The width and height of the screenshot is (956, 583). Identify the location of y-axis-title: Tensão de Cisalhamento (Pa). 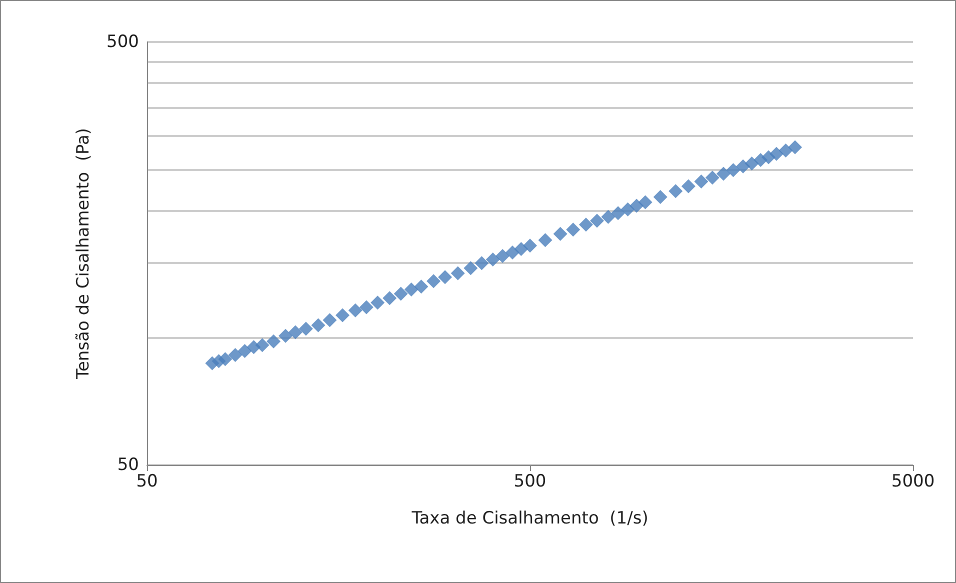
(84, 254).